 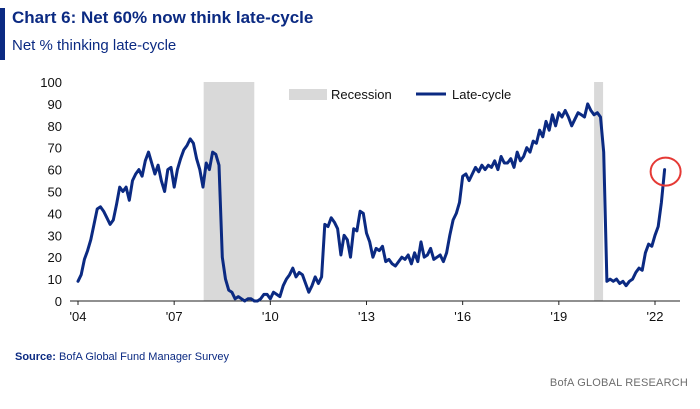 I want to click on source-text: BofA Global Fund Manager Survey, so click(x=142, y=357).